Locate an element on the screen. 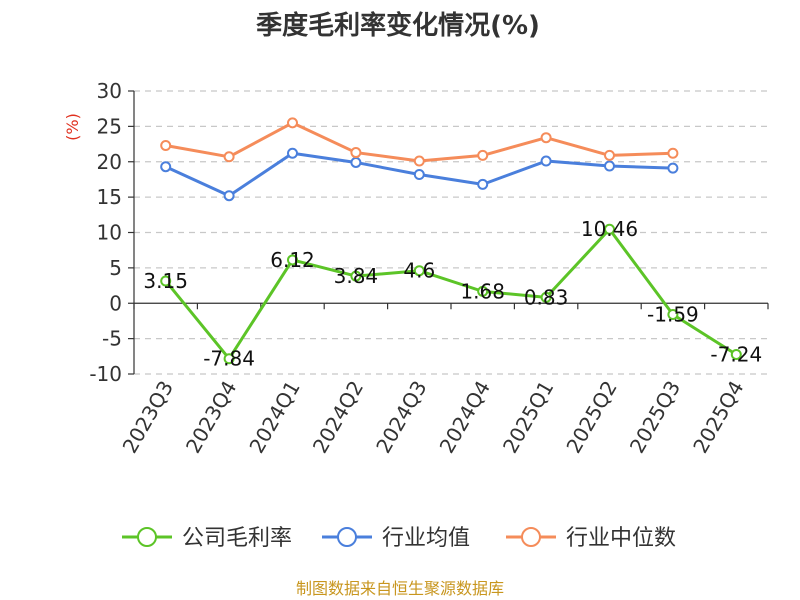 This screenshot has width=800, height=600. x-tick-label: 2024Q2 is located at coordinates (338, 417).